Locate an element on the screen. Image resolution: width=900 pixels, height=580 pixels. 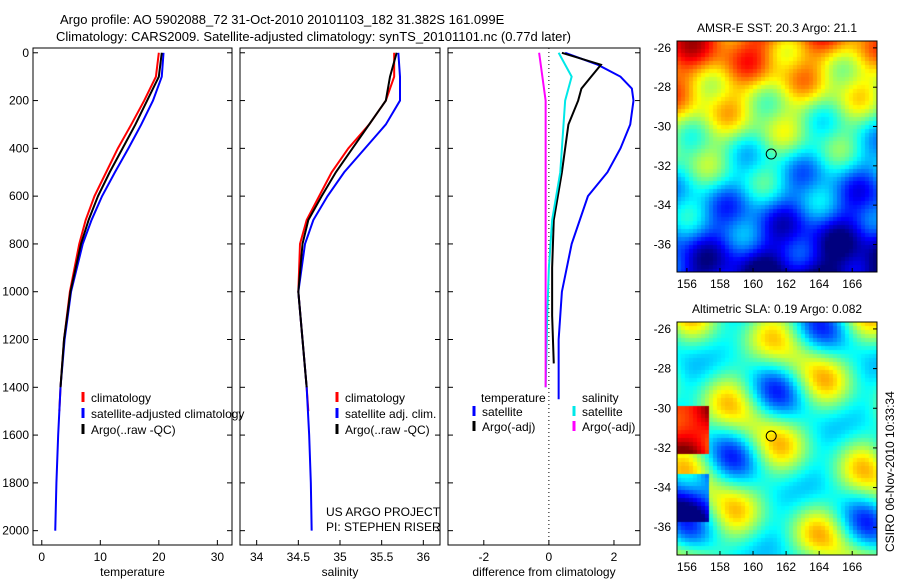
x-tick-label: 34.5 is located at coordinates (299, 557).